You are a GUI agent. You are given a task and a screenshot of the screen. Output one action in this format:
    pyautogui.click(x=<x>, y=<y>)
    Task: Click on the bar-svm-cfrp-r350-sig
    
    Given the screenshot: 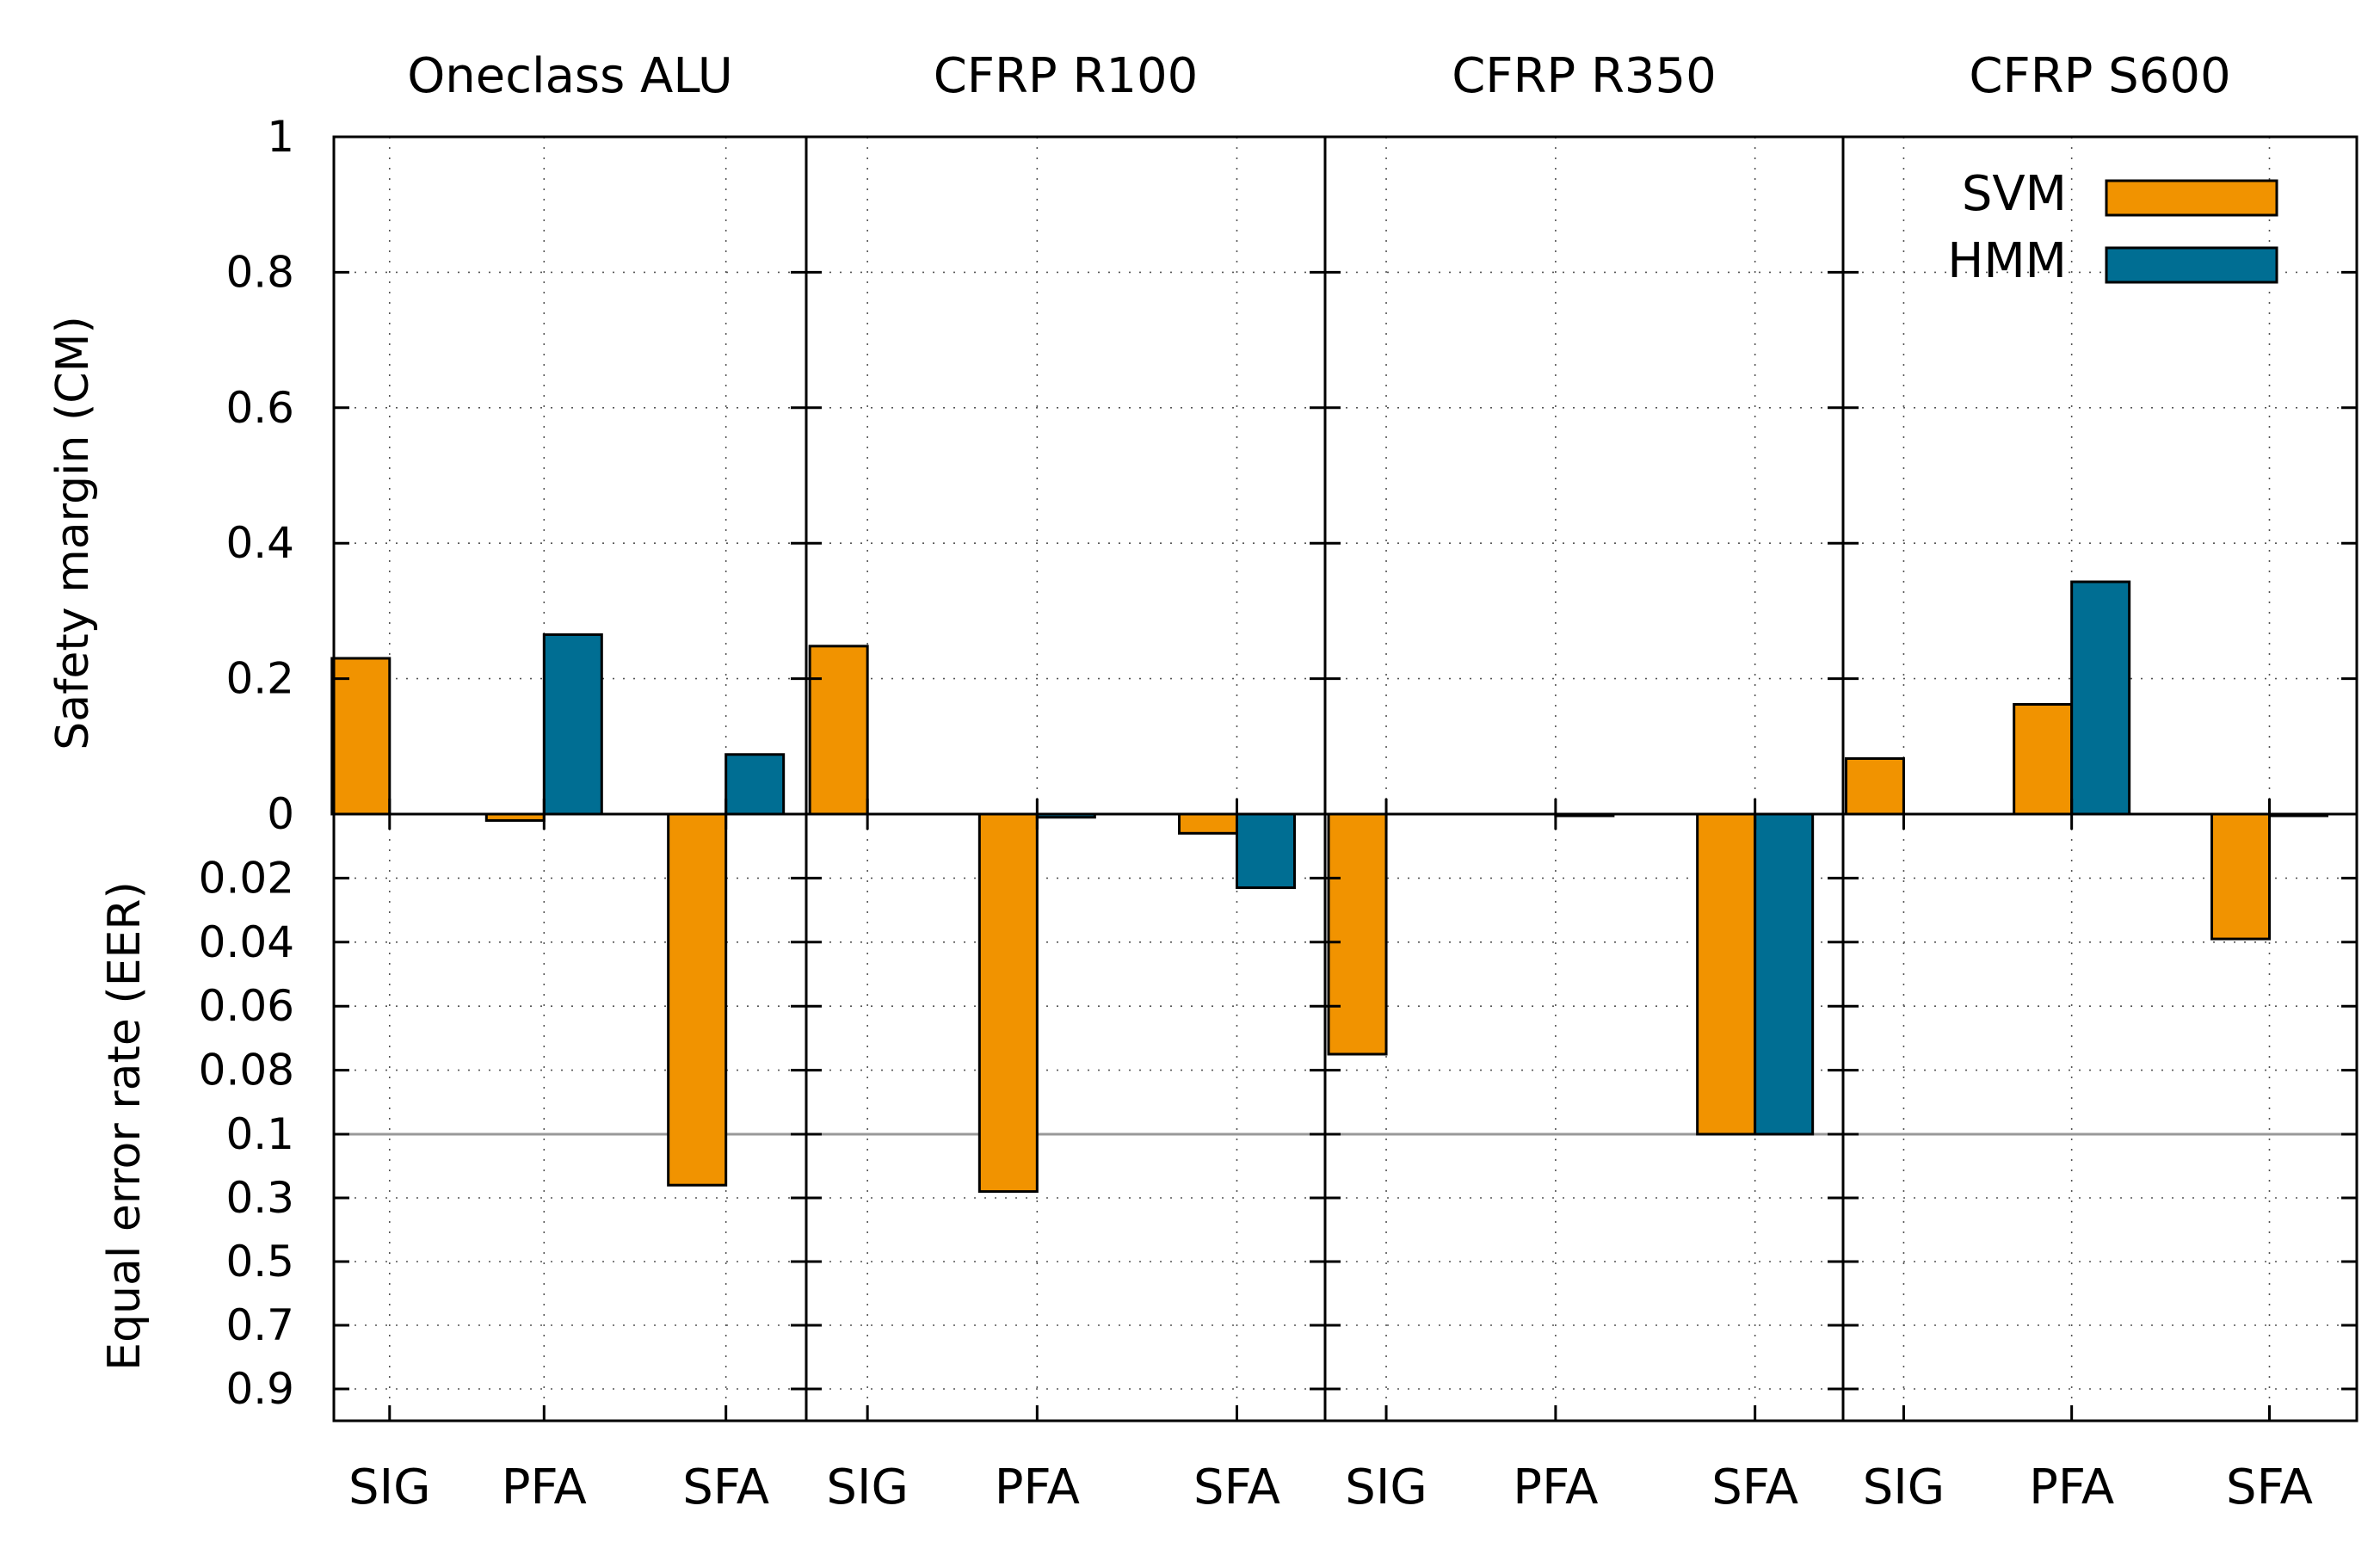 What is the action you would take?
    pyautogui.click(x=1358, y=934)
    